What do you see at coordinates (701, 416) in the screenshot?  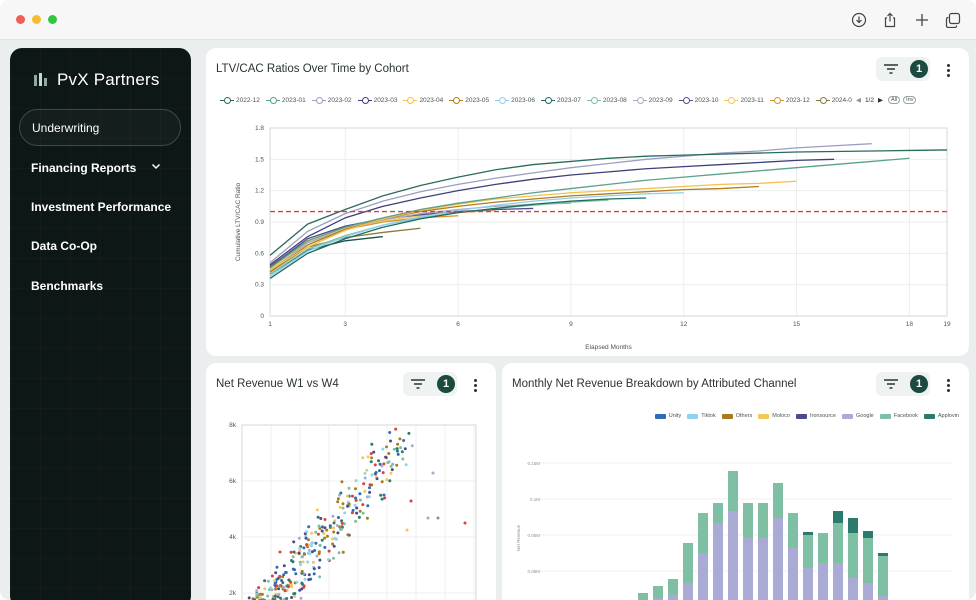 I see `legend-item: Tiktok` at bounding box center [701, 416].